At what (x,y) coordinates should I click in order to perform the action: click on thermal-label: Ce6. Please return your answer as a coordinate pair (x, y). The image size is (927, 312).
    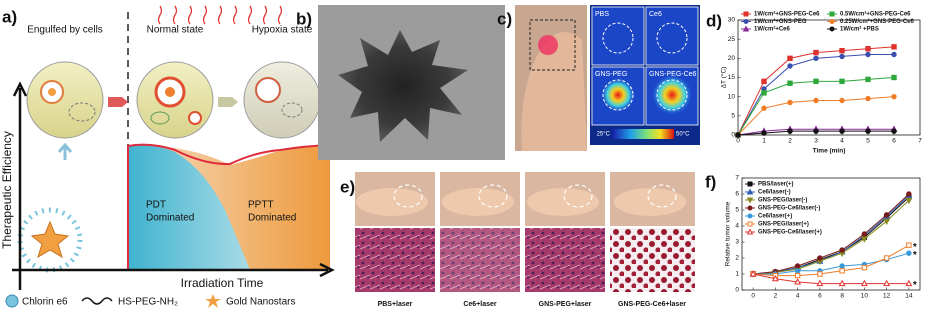
    Looking at the image, I should click on (655, 14).